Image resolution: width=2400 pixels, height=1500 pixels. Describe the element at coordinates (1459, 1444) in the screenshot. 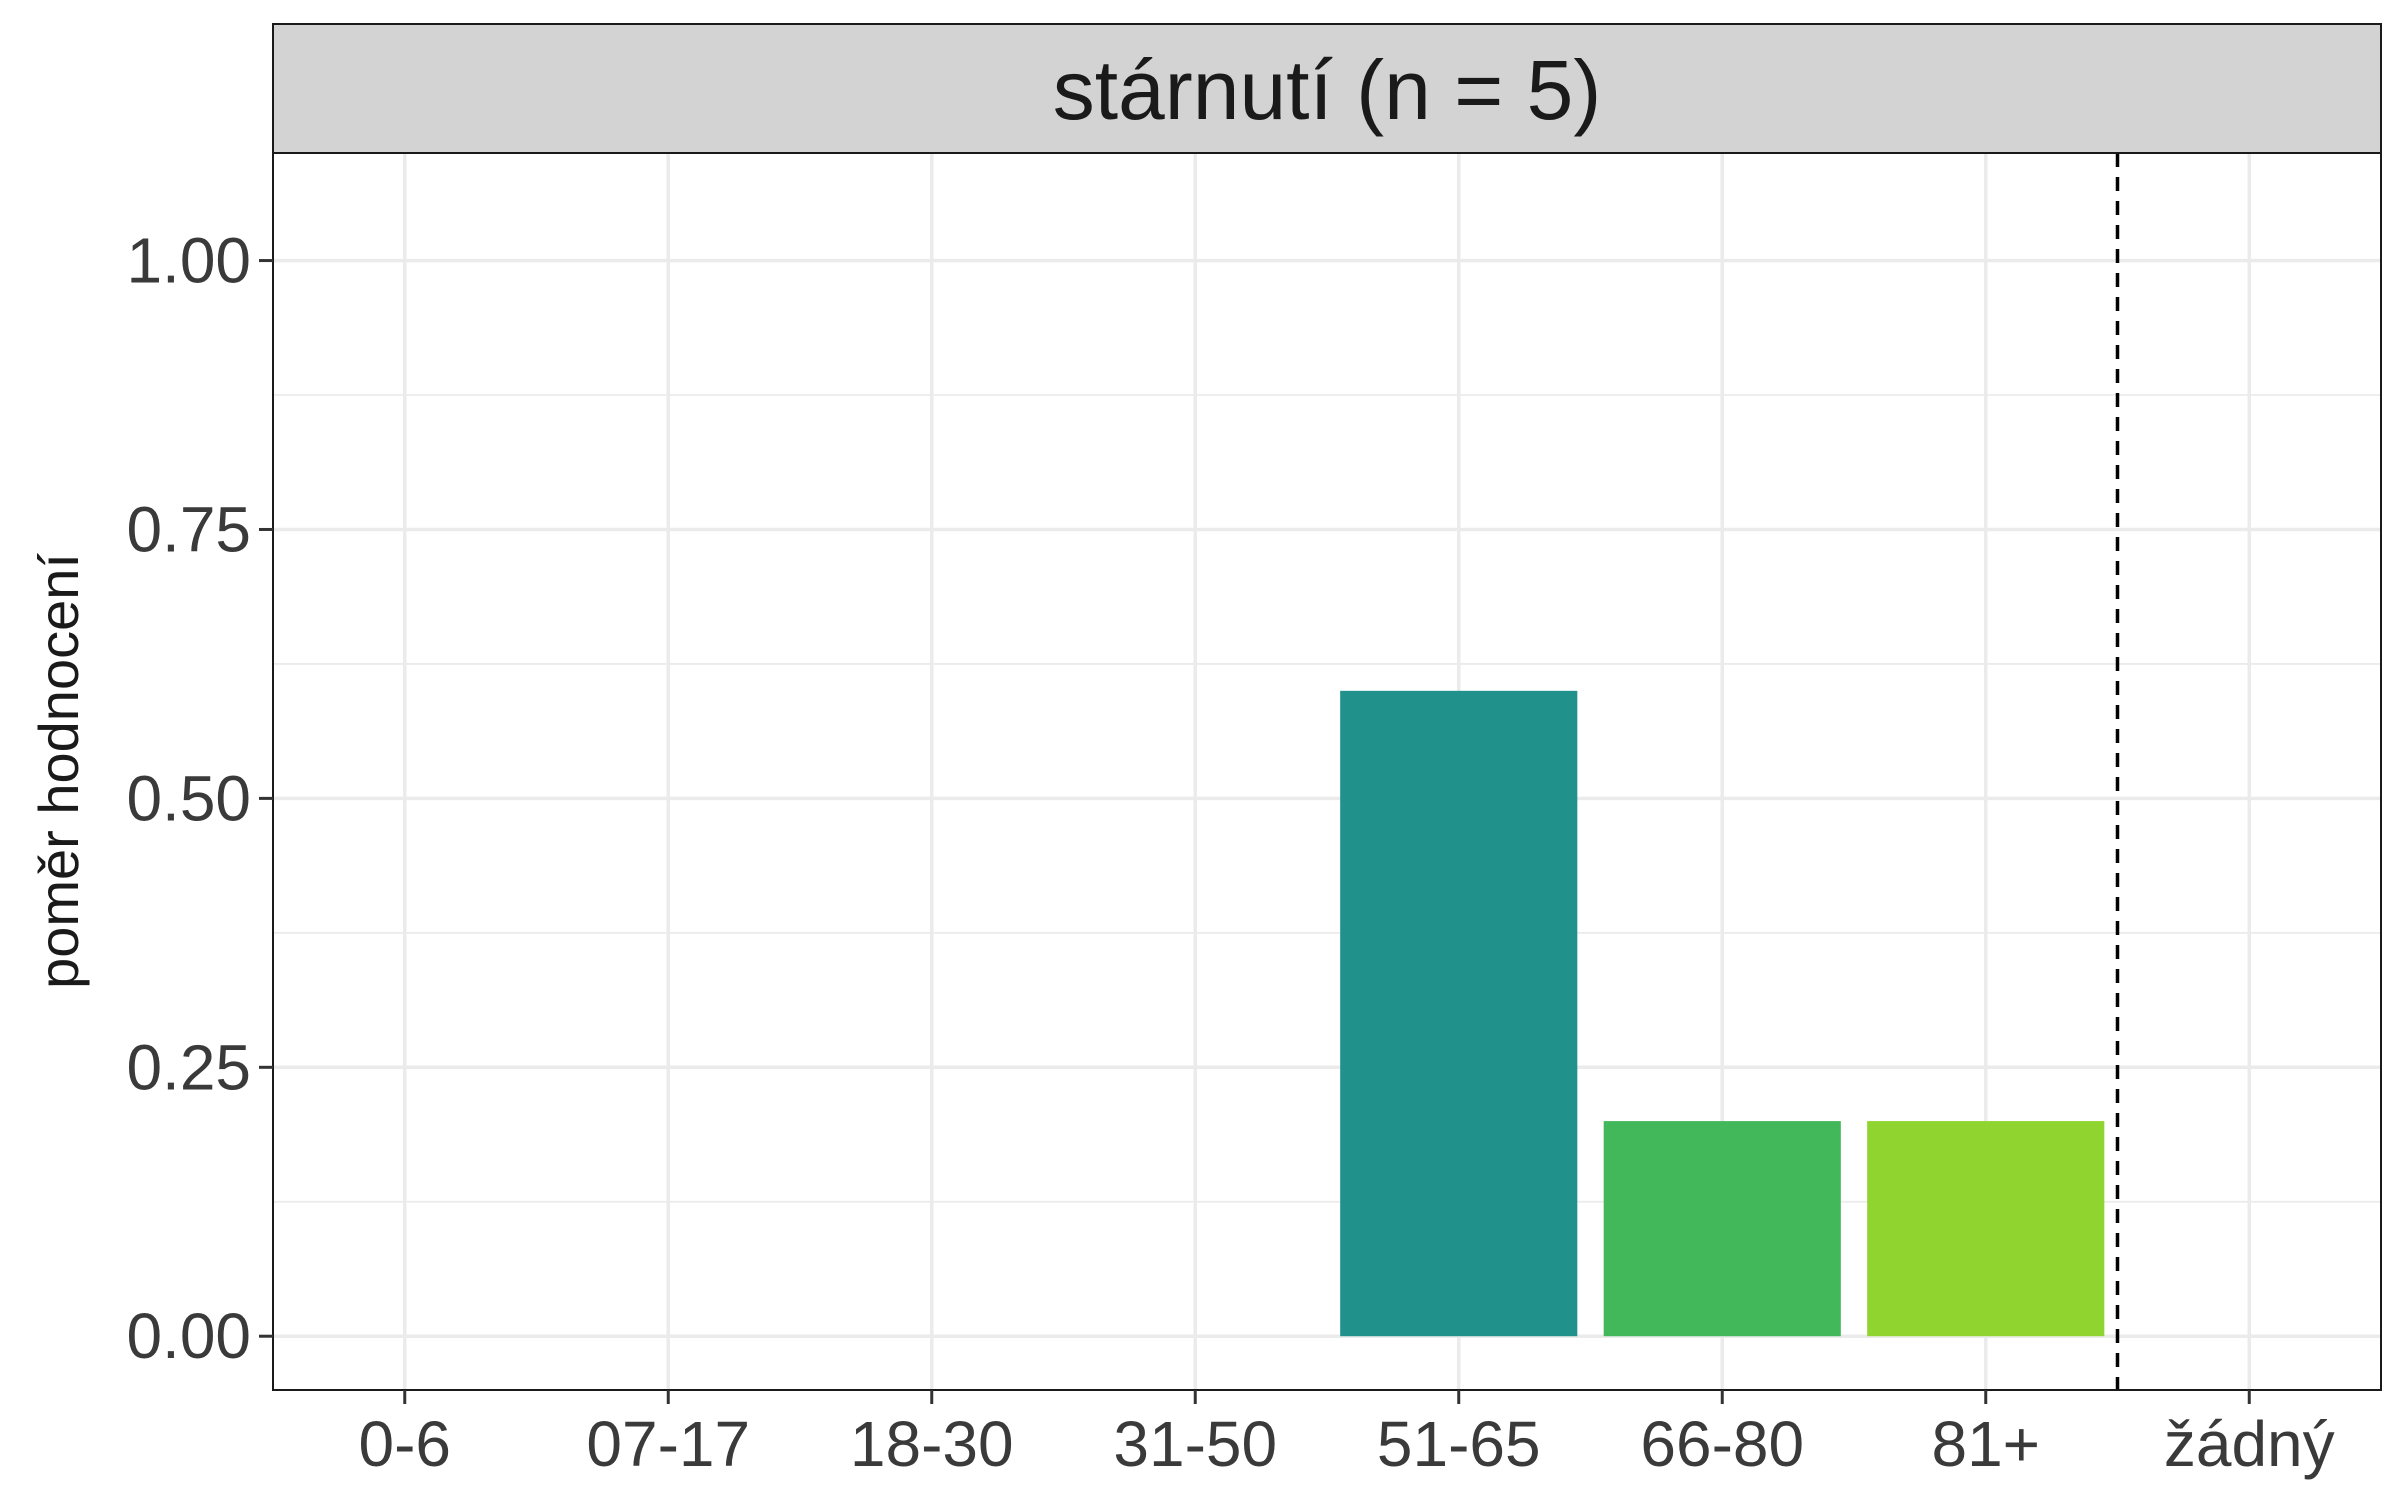

I see `x-tick-label: 51-65` at that location.